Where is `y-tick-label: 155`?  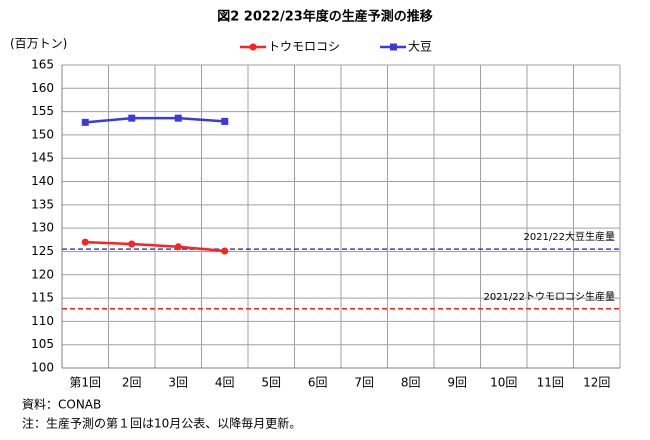 y-tick-label: 155 is located at coordinates (42, 111).